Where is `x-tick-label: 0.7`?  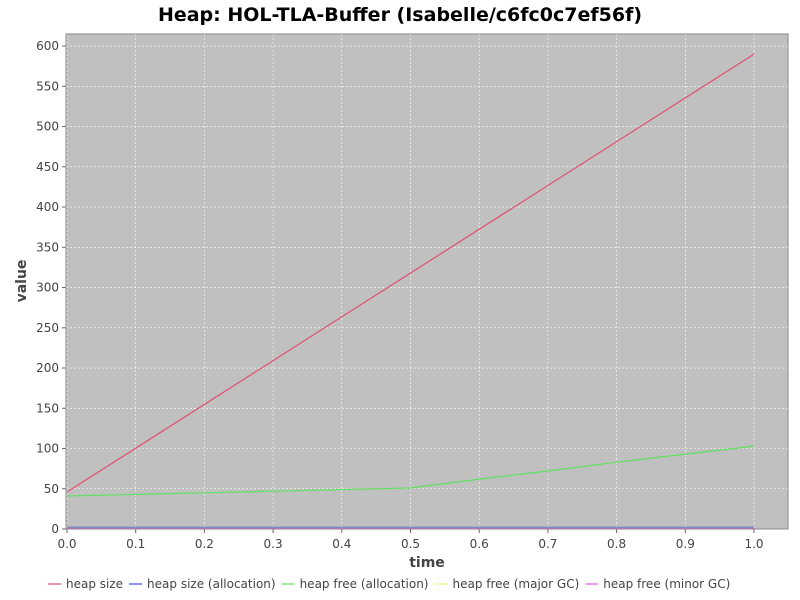
x-tick-label: 0.7 is located at coordinates (547, 544).